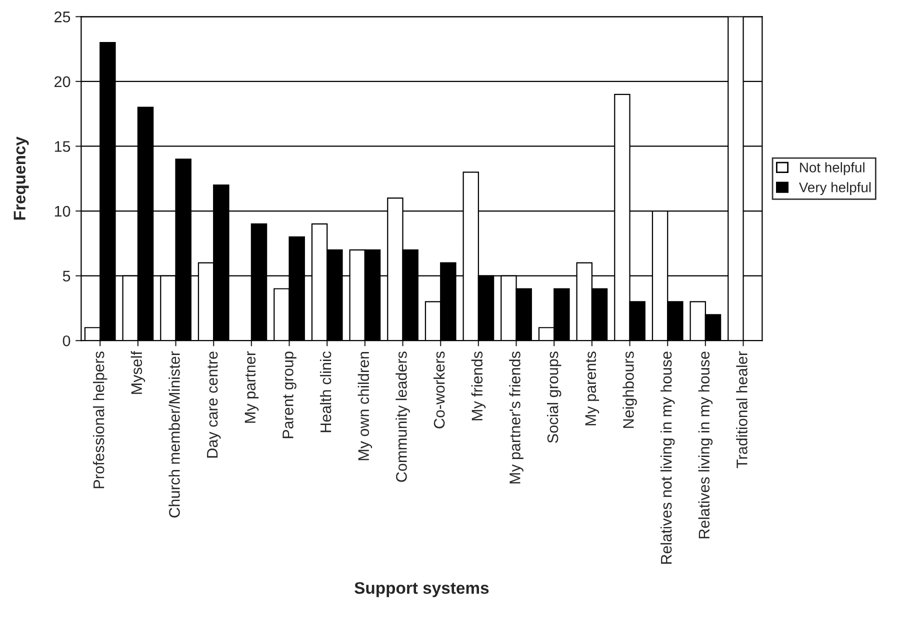 This screenshot has height=617, width=902. What do you see at coordinates (214, 405) in the screenshot?
I see `x-tick-label: Day care centre` at bounding box center [214, 405].